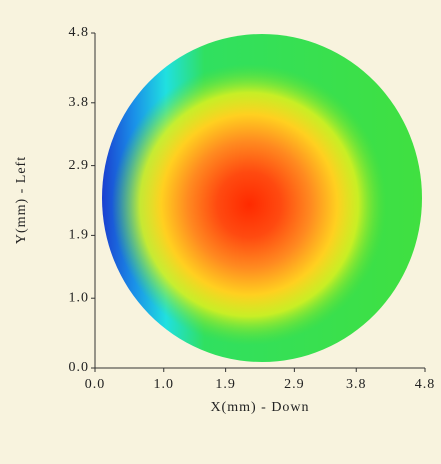  What do you see at coordinates (294, 384) in the screenshot?
I see `x-tick-label: 2.9` at bounding box center [294, 384].